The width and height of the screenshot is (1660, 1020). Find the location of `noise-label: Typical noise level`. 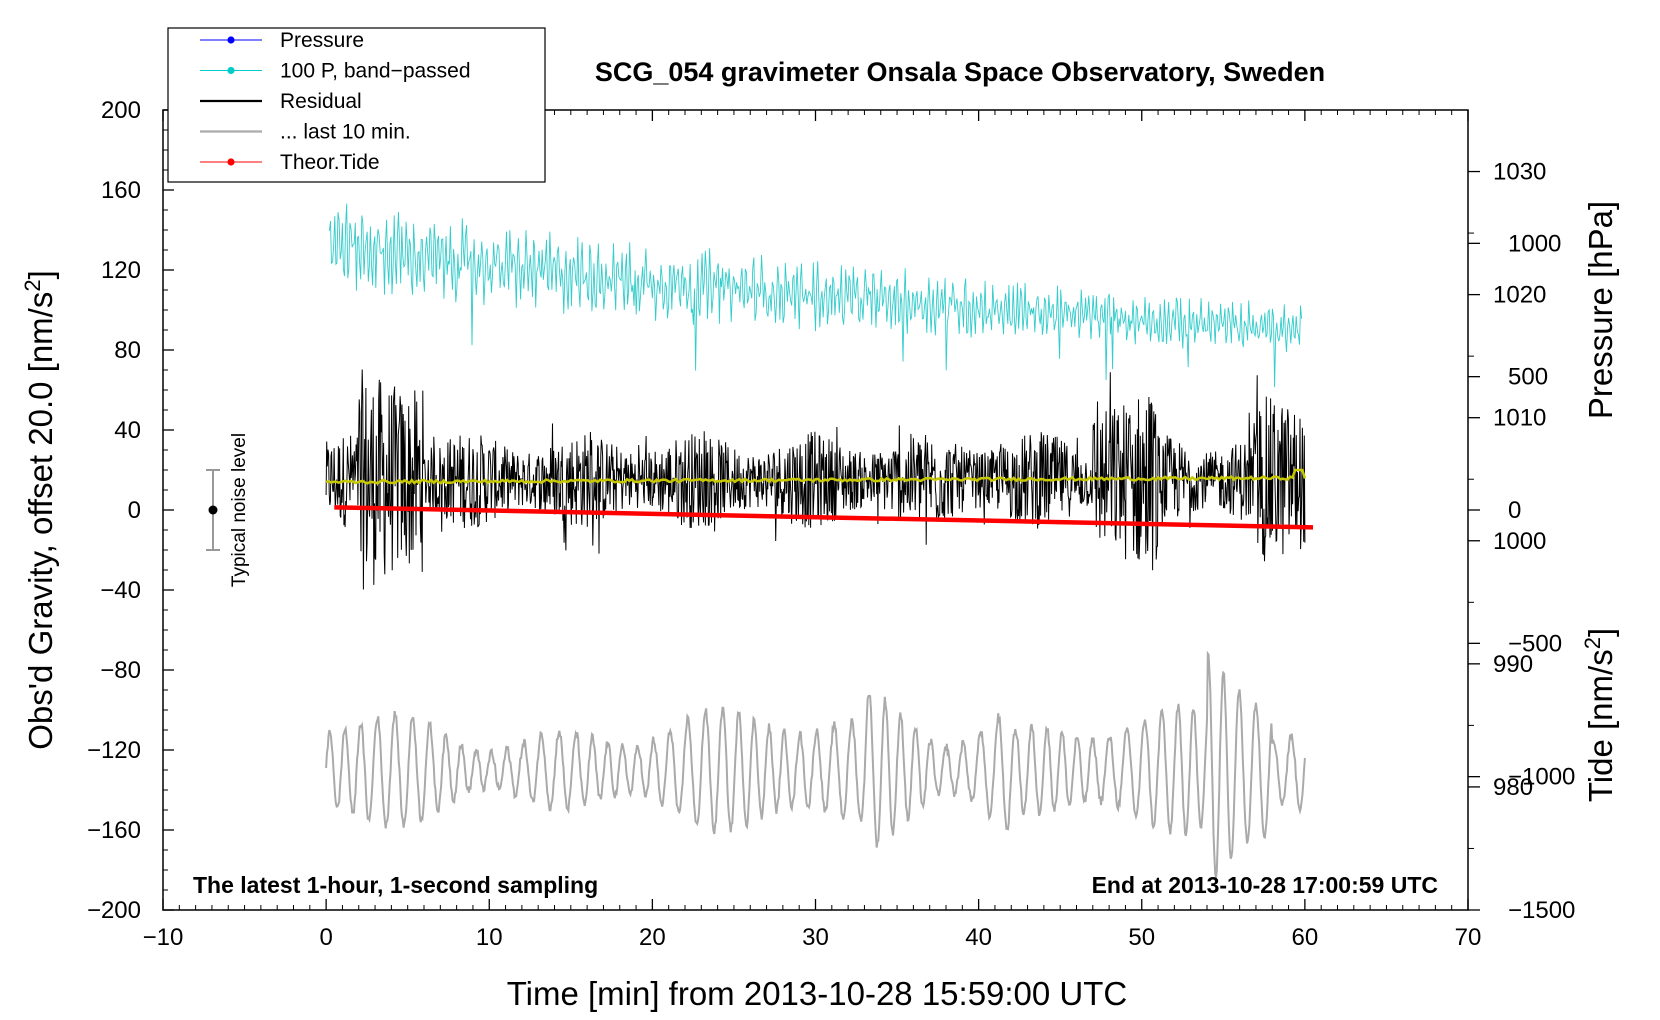

noise-label: Typical noise level is located at coordinates (239, 510).